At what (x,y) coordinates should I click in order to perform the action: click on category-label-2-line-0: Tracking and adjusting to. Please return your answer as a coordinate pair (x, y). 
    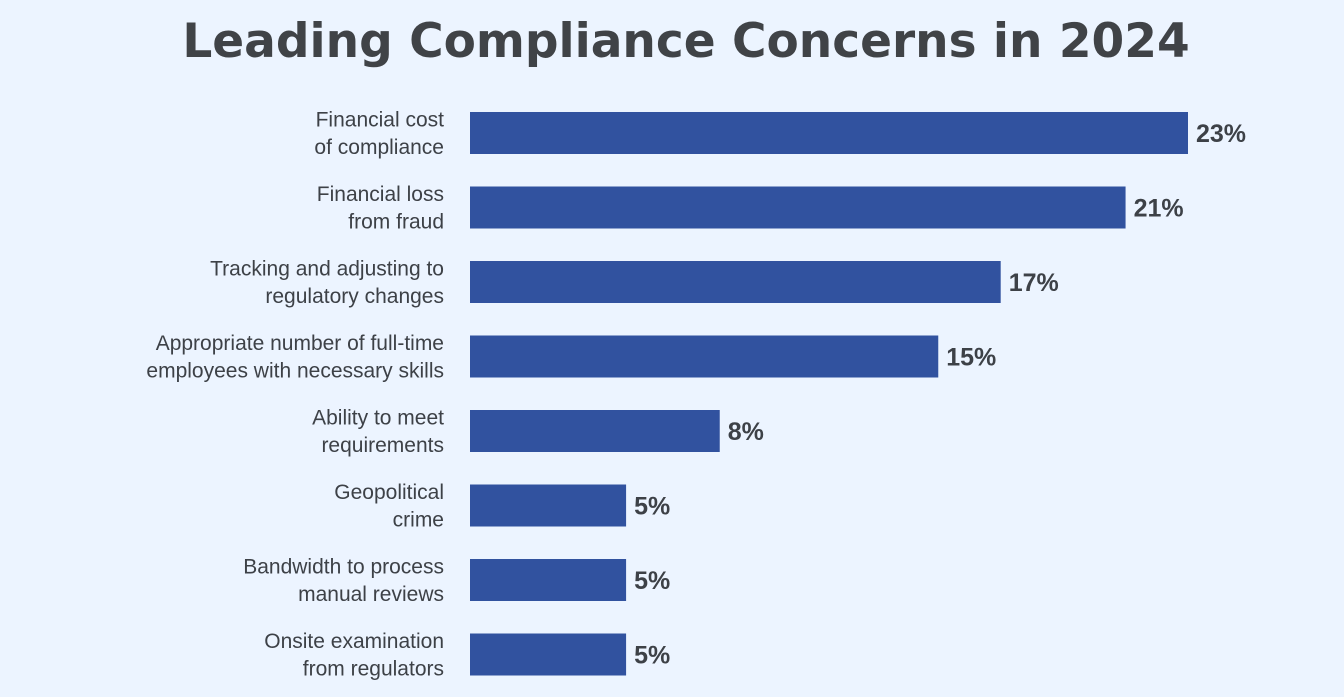
    Looking at the image, I should click on (327, 268).